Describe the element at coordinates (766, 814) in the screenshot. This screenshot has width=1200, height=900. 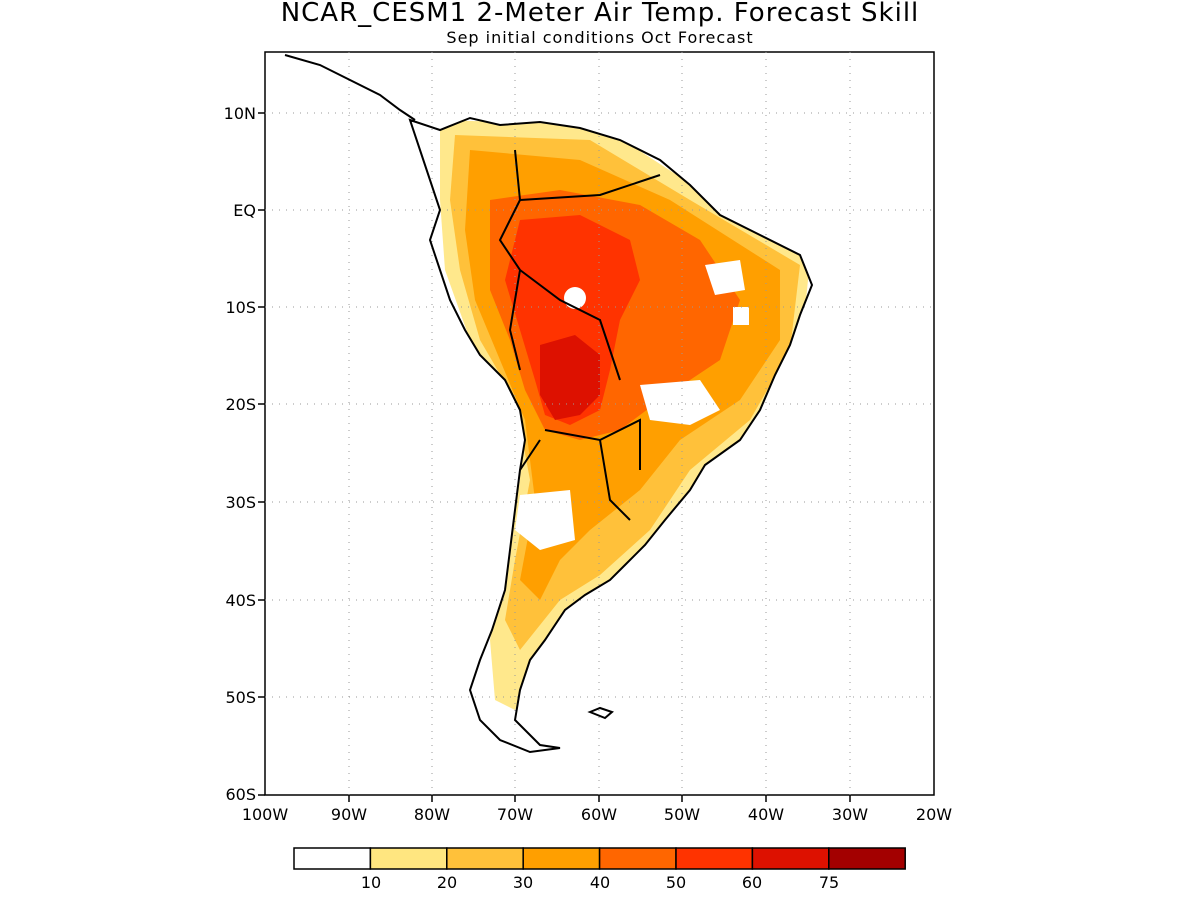
I see `lon-label: 40W` at that location.